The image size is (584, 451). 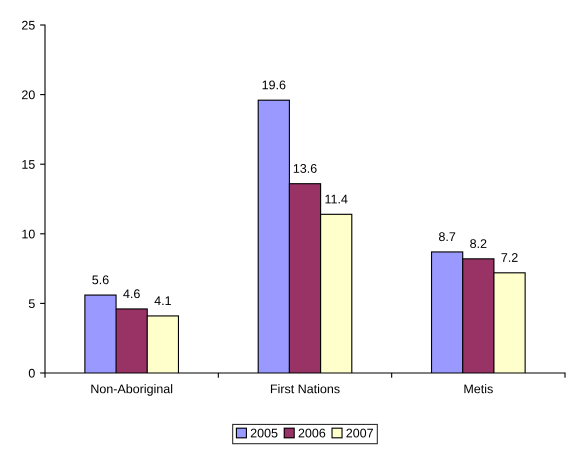 What do you see at coordinates (336, 199) in the screenshot?
I see `data-label: 11.4` at bounding box center [336, 199].